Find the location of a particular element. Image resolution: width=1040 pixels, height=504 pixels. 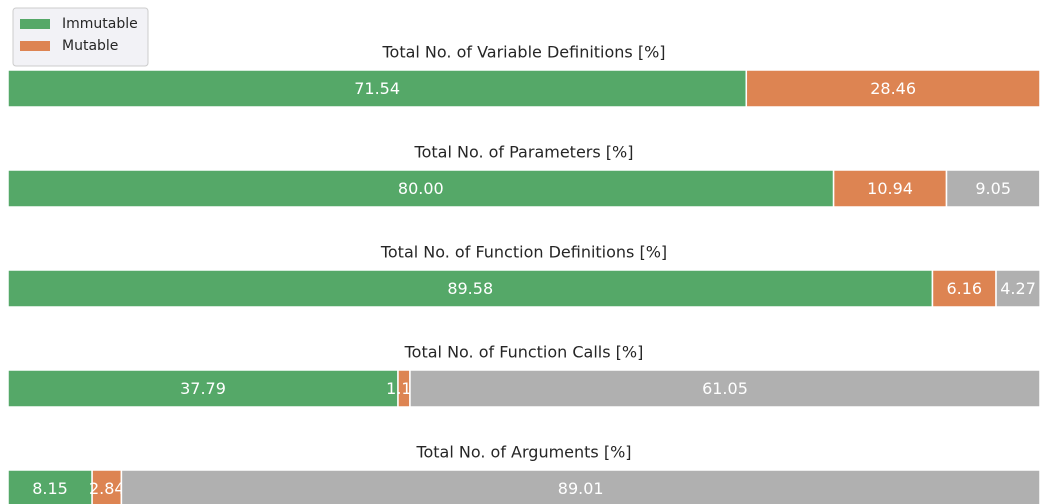

bar-title: Total No. of Function Calls [%] is located at coordinates (524, 352).